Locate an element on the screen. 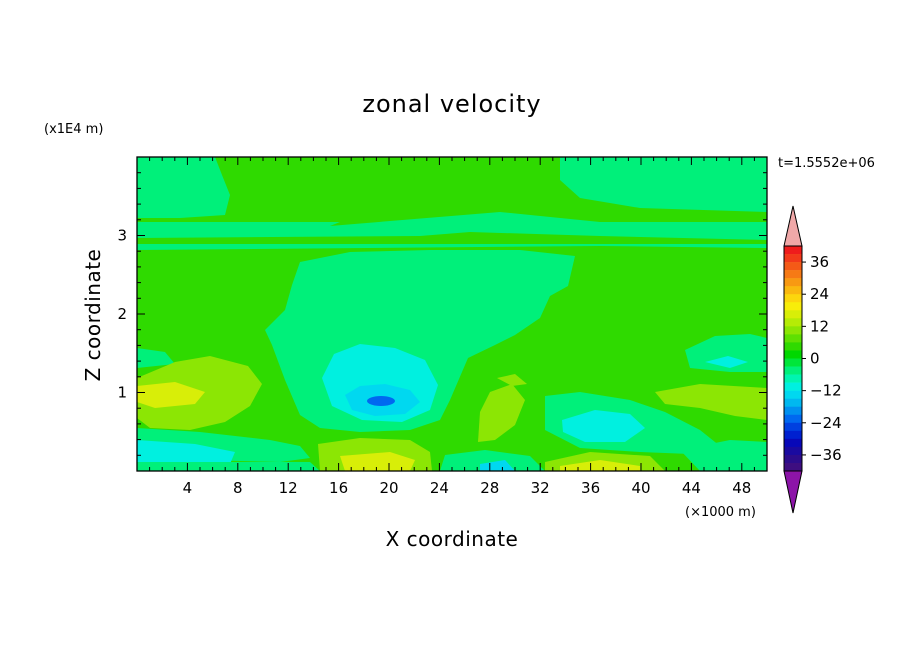  chart-title: zonal velocity is located at coordinates (451, 104).